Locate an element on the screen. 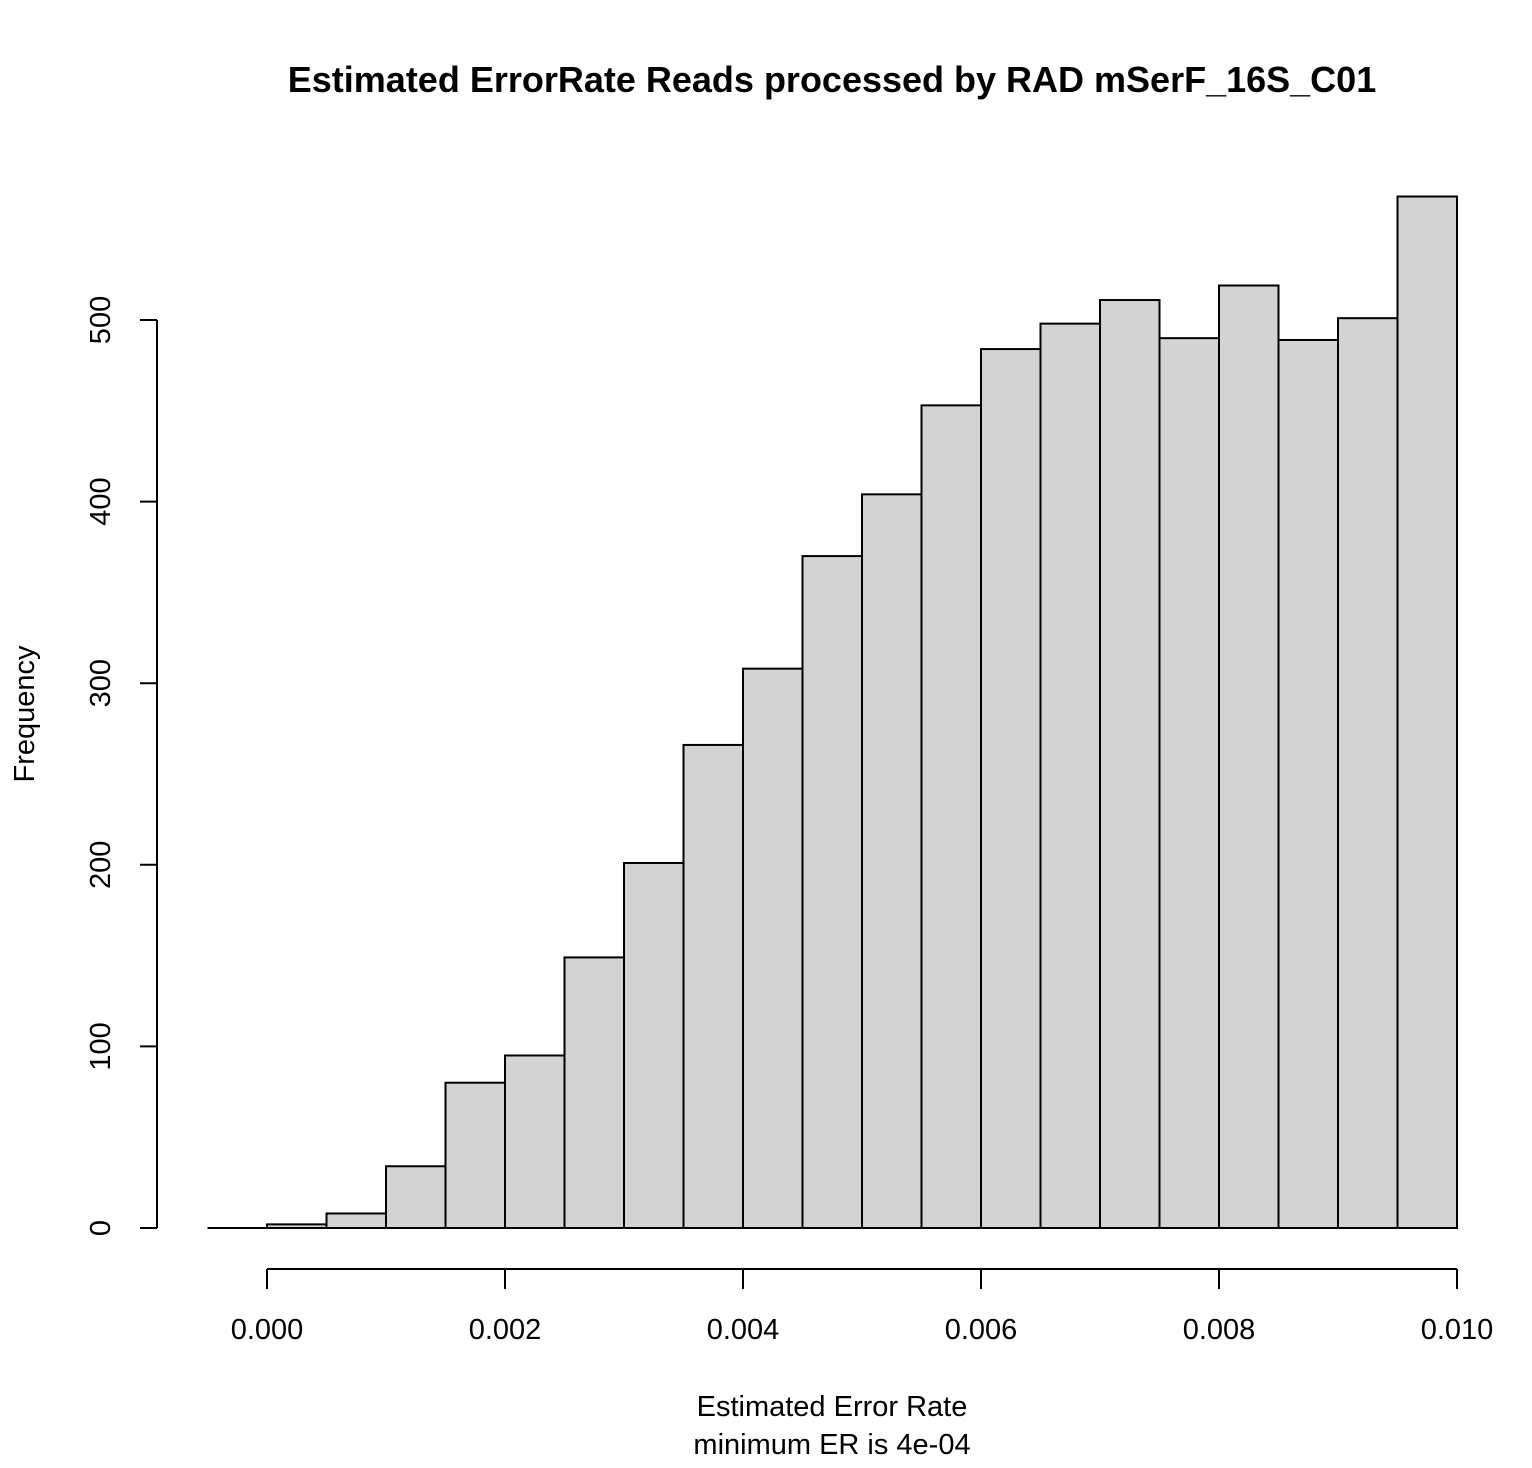 The width and height of the screenshot is (1532, 1468). x-tick-label: 0.010 is located at coordinates (1457, 1330).